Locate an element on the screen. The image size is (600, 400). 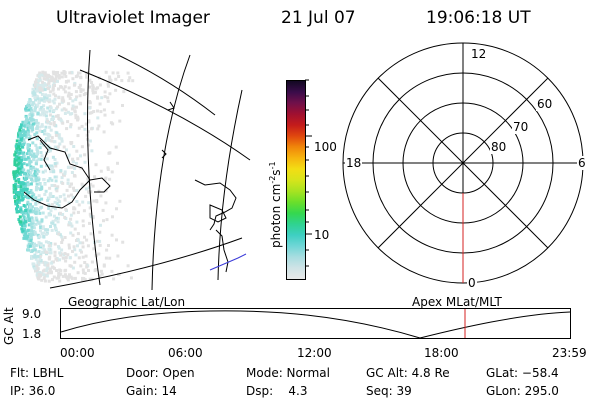
orbit-altitude-plot is located at coordinates (315, 323).